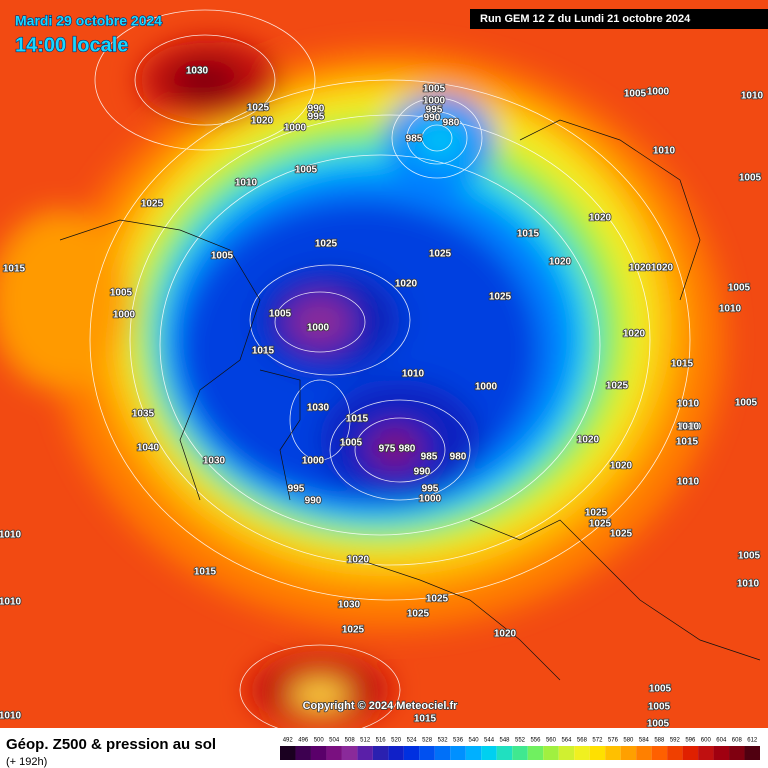  I want to click on scale-label: 500, so click(319, 741).